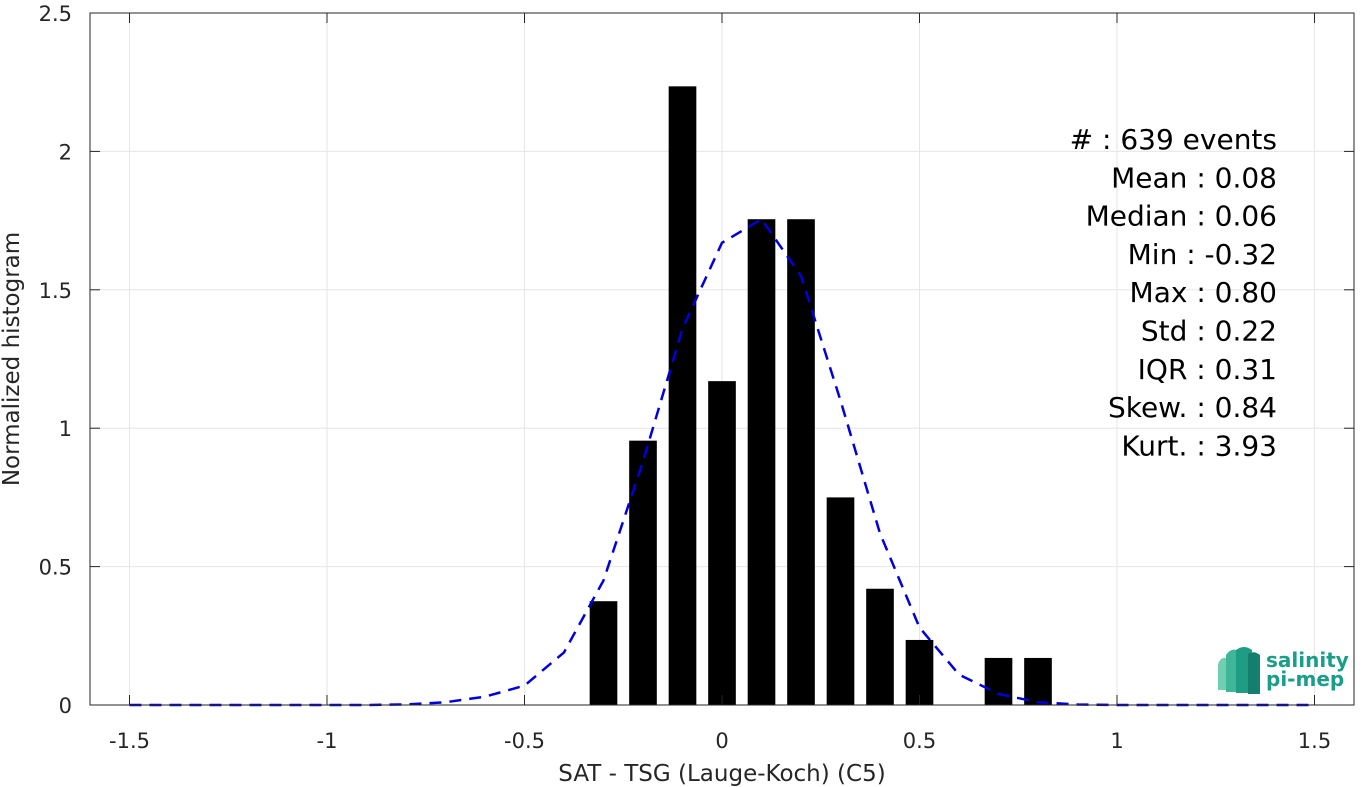  Describe the element at coordinates (55, 14) in the screenshot. I see `y-tick-label: 2.5` at that location.